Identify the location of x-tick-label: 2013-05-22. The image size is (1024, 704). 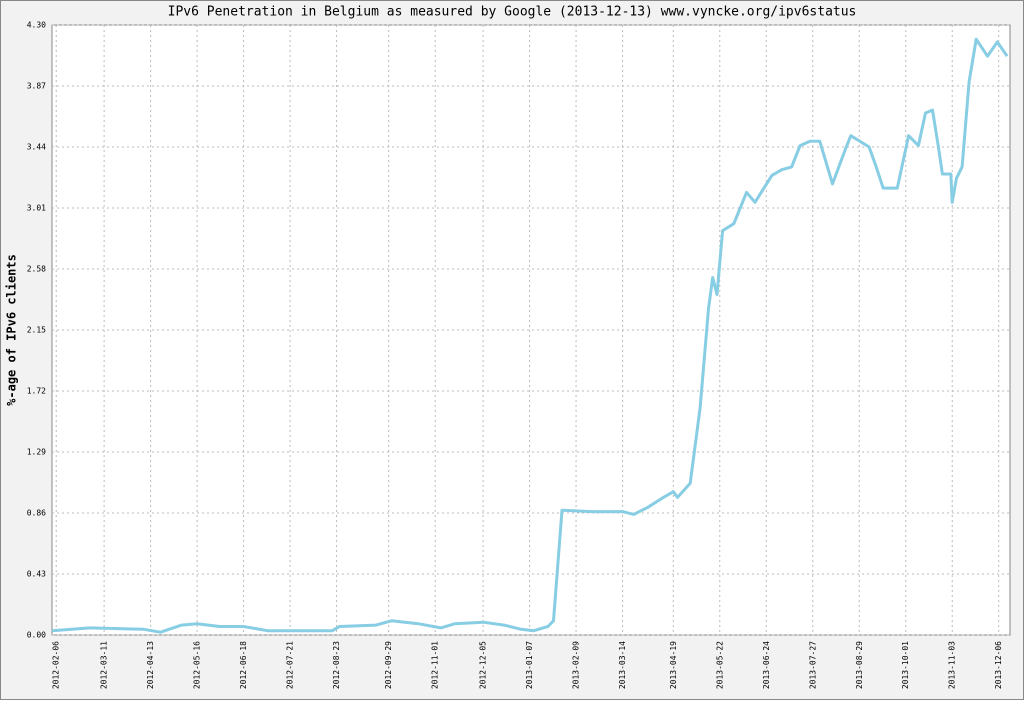
(719, 665).